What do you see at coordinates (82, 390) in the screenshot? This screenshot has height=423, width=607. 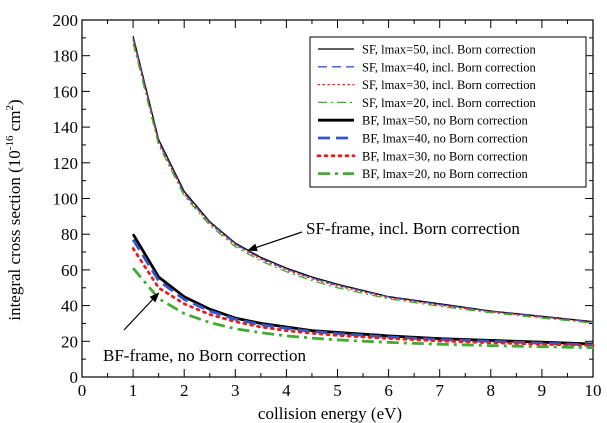 I see `x-tick-label: 0` at bounding box center [82, 390].